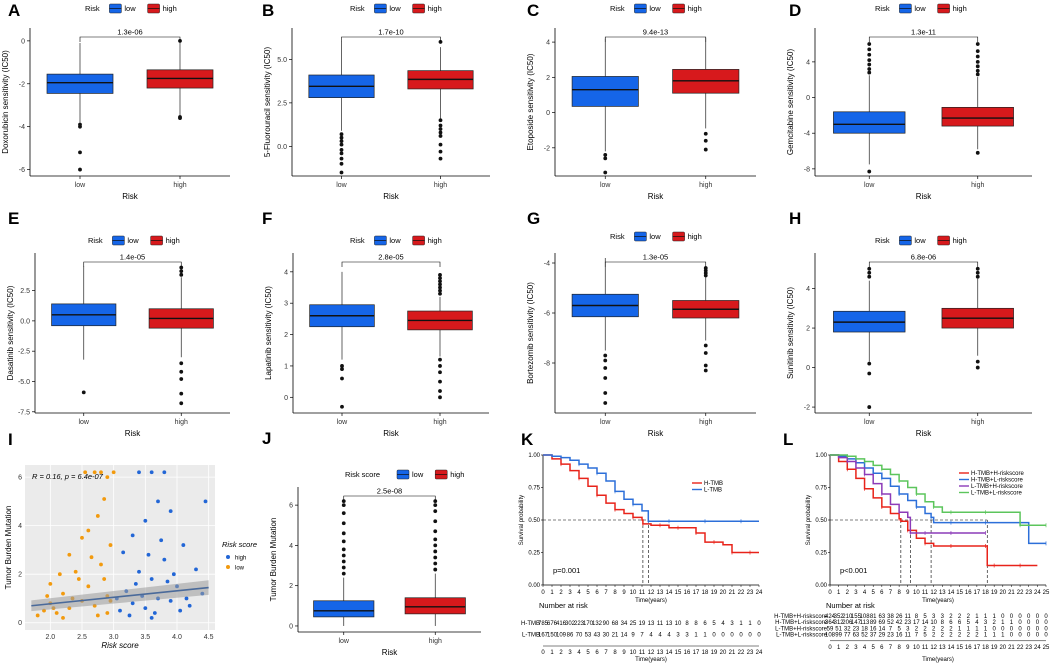 The height and width of the screenshot is (663, 1053). Describe the element at coordinates (713, 491) in the screenshot. I see `legend-label: L-TMB` at that location.